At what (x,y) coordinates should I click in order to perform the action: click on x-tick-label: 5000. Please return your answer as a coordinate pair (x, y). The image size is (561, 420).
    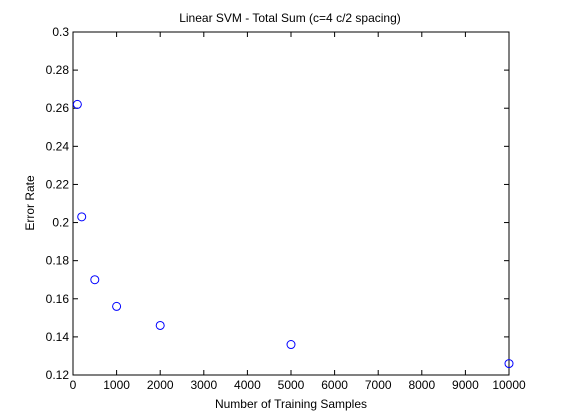
    Looking at the image, I should click on (291, 385).